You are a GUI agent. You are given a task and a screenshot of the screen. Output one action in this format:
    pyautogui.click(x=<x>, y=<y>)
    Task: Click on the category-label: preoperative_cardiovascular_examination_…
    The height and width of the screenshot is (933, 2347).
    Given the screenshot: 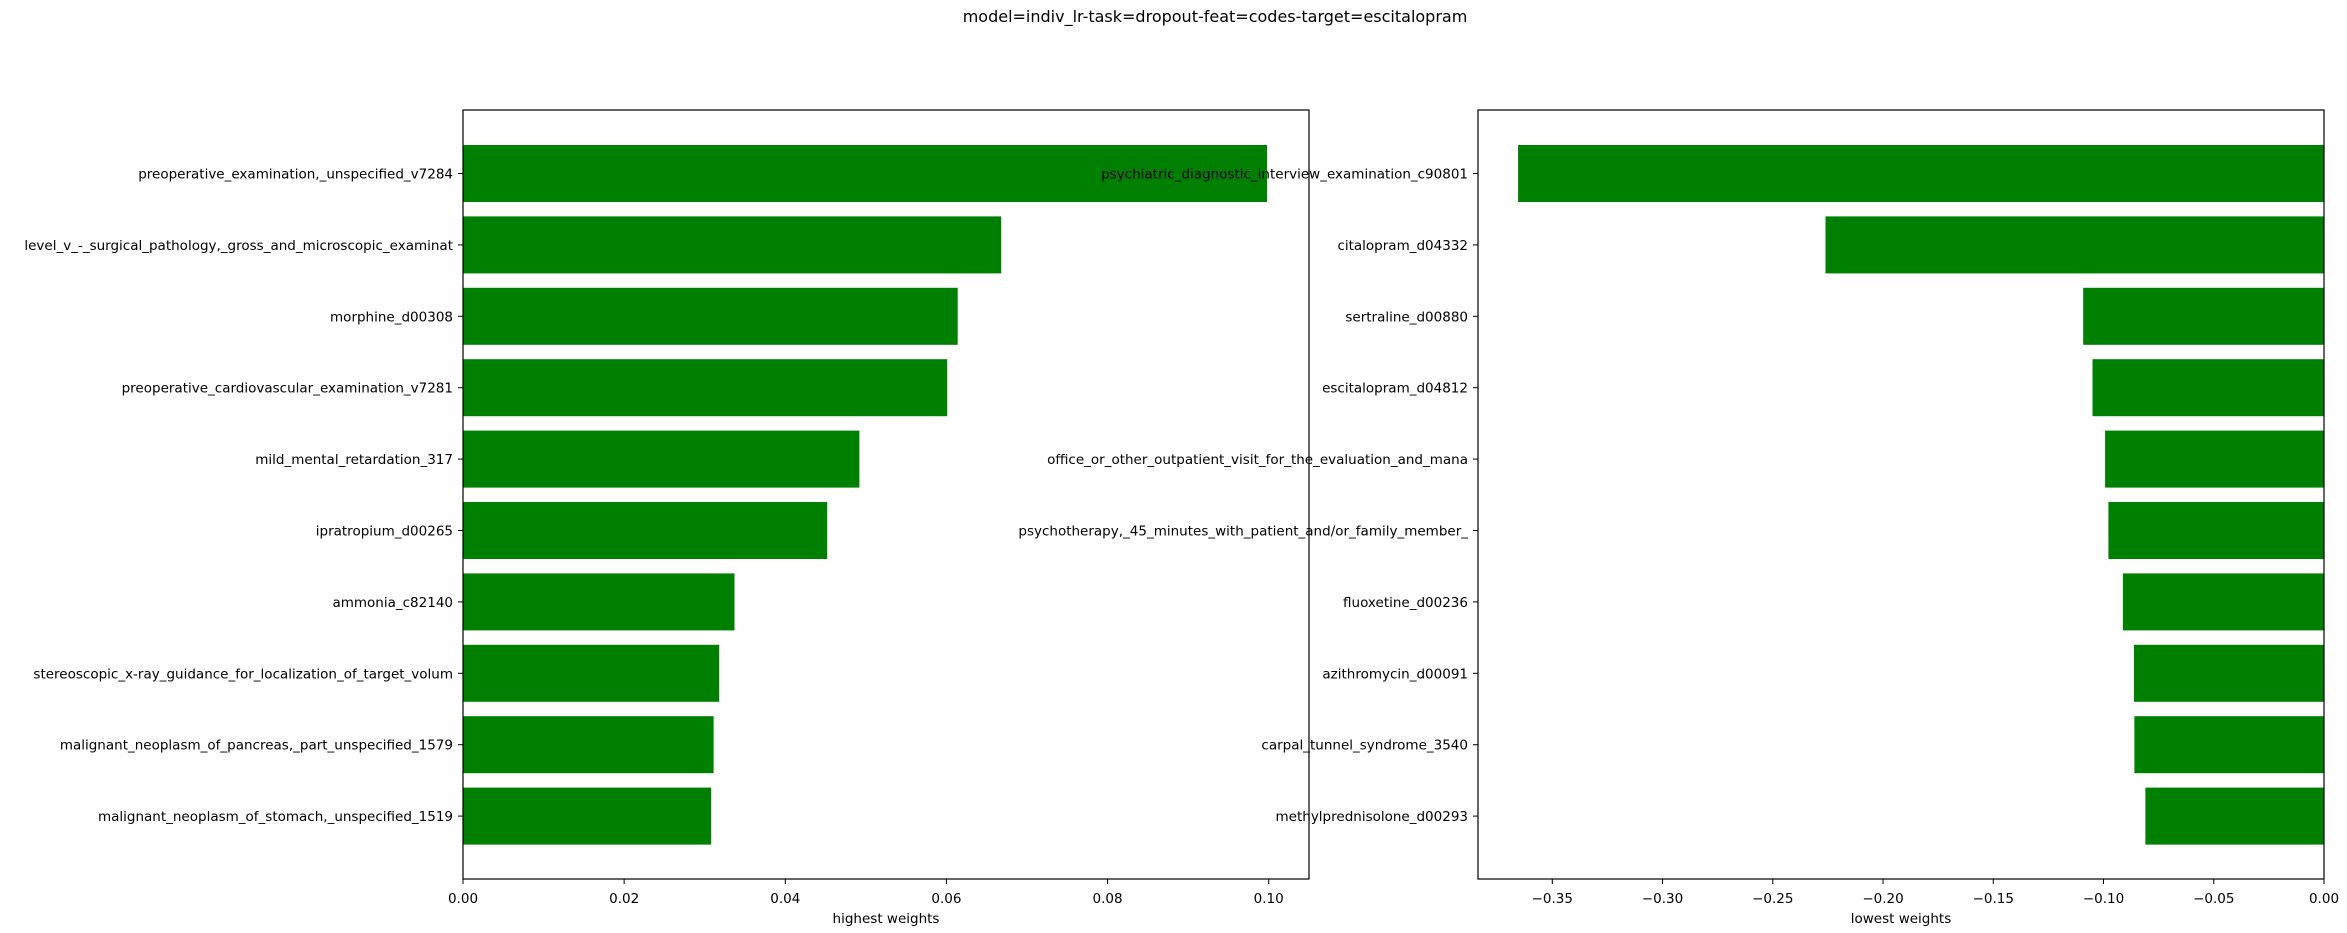 What is the action you would take?
    pyautogui.click(x=287, y=389)
    